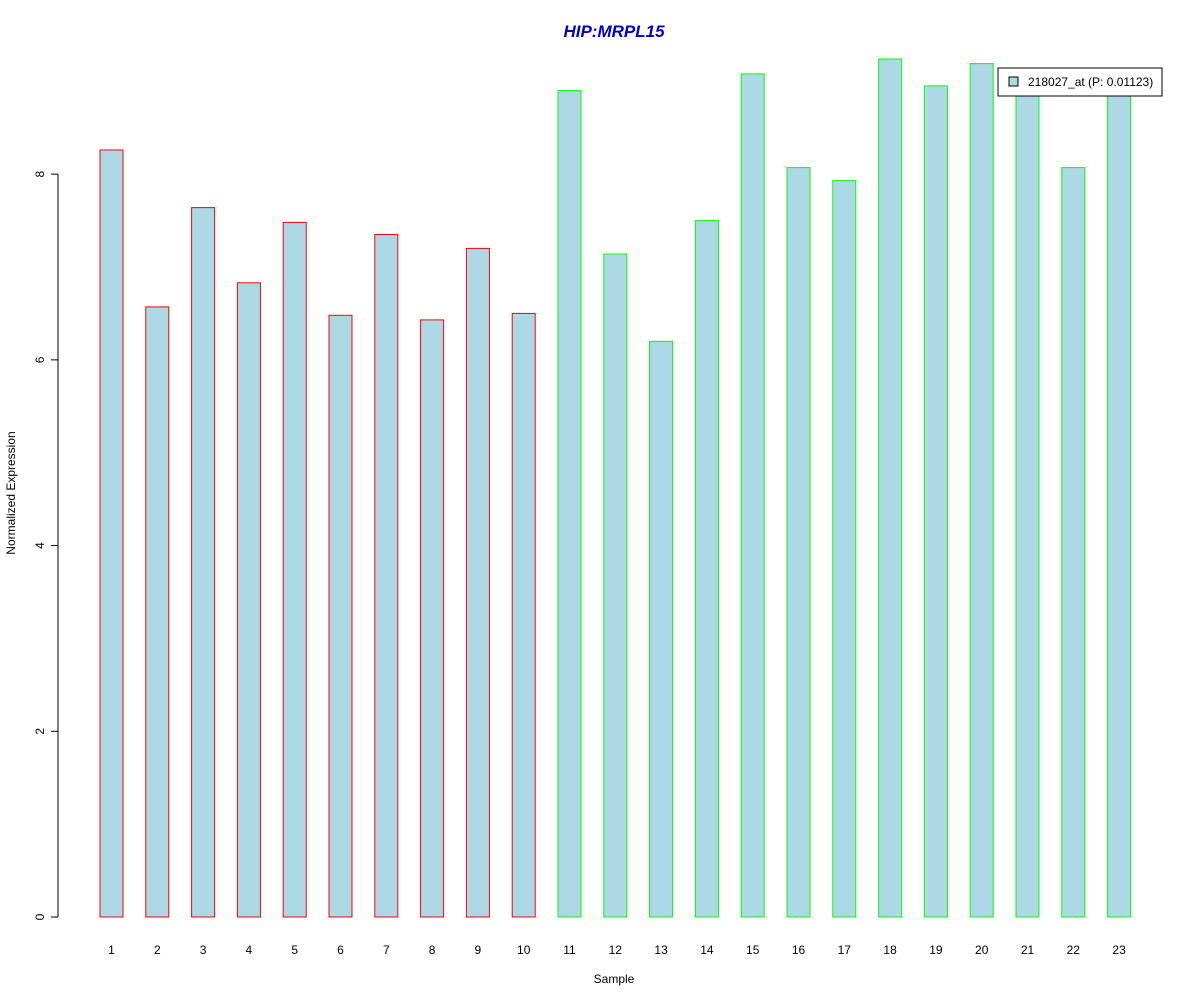 Image resolution: width=1200 pixels, height=1000 pixels. I want to click on x-tick-label: 6, so click(340, 950).